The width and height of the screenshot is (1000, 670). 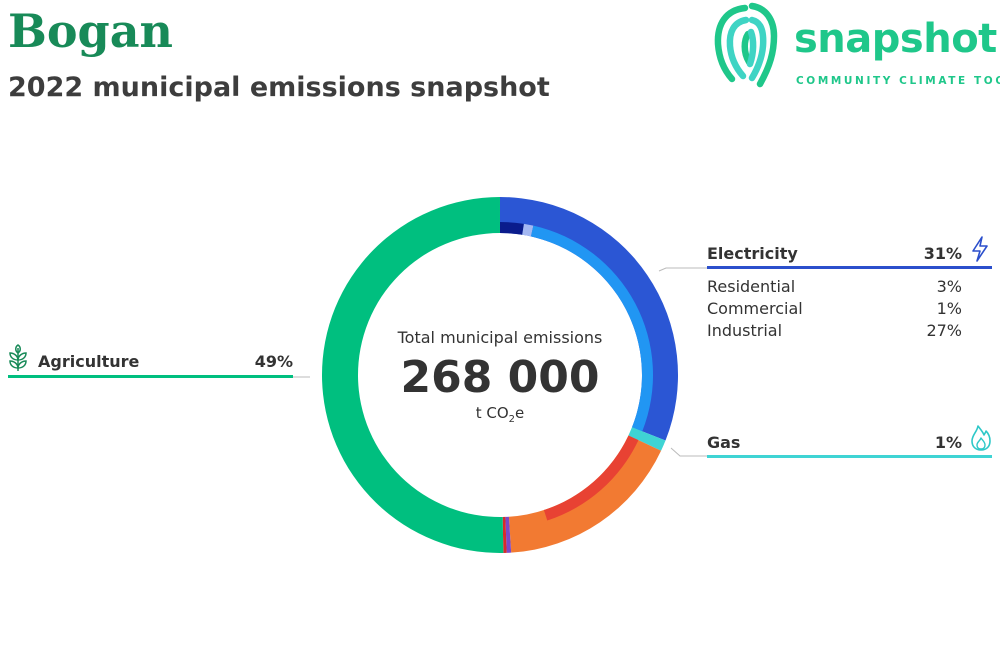 I want to click on electricity-percent: 31%, so click(x=942, y=253).